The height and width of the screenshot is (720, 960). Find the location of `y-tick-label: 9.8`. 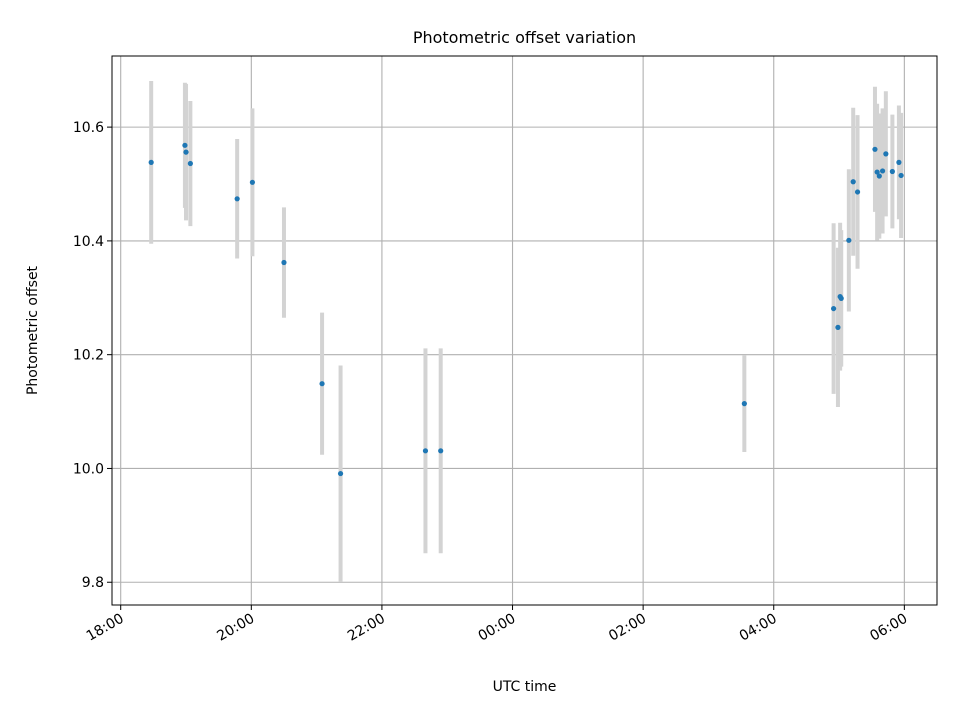

y-tick-label: 9.8 is located at coordinates (93, 583).